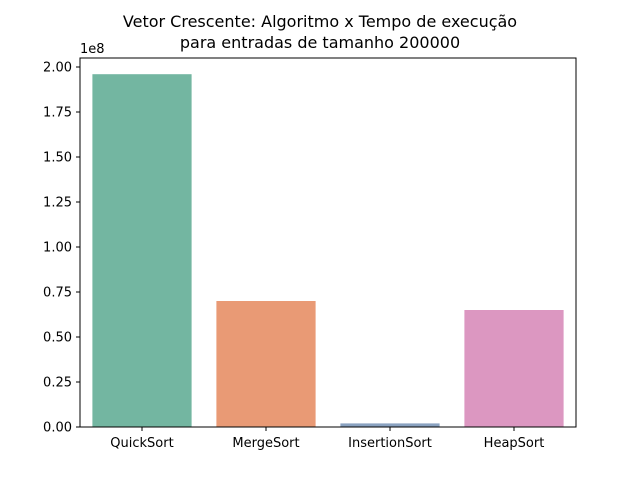 The image size is (640, 480). I want to click on x-tick-label: InsertionSort, so click(390, 443).